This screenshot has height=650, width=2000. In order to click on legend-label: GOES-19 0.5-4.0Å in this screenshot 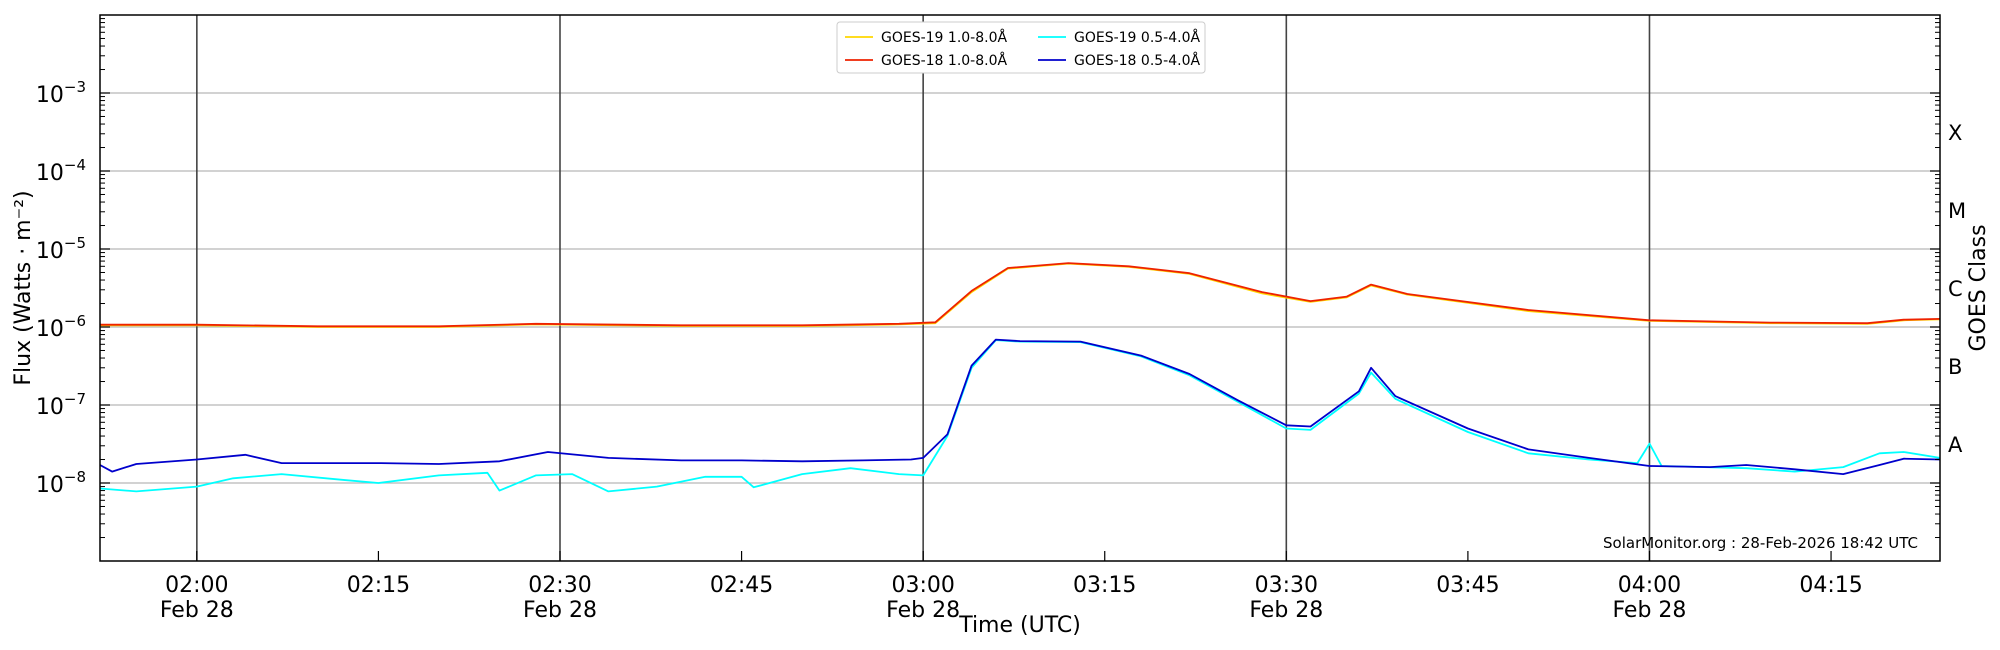, I will do `click(1137, 37)`.